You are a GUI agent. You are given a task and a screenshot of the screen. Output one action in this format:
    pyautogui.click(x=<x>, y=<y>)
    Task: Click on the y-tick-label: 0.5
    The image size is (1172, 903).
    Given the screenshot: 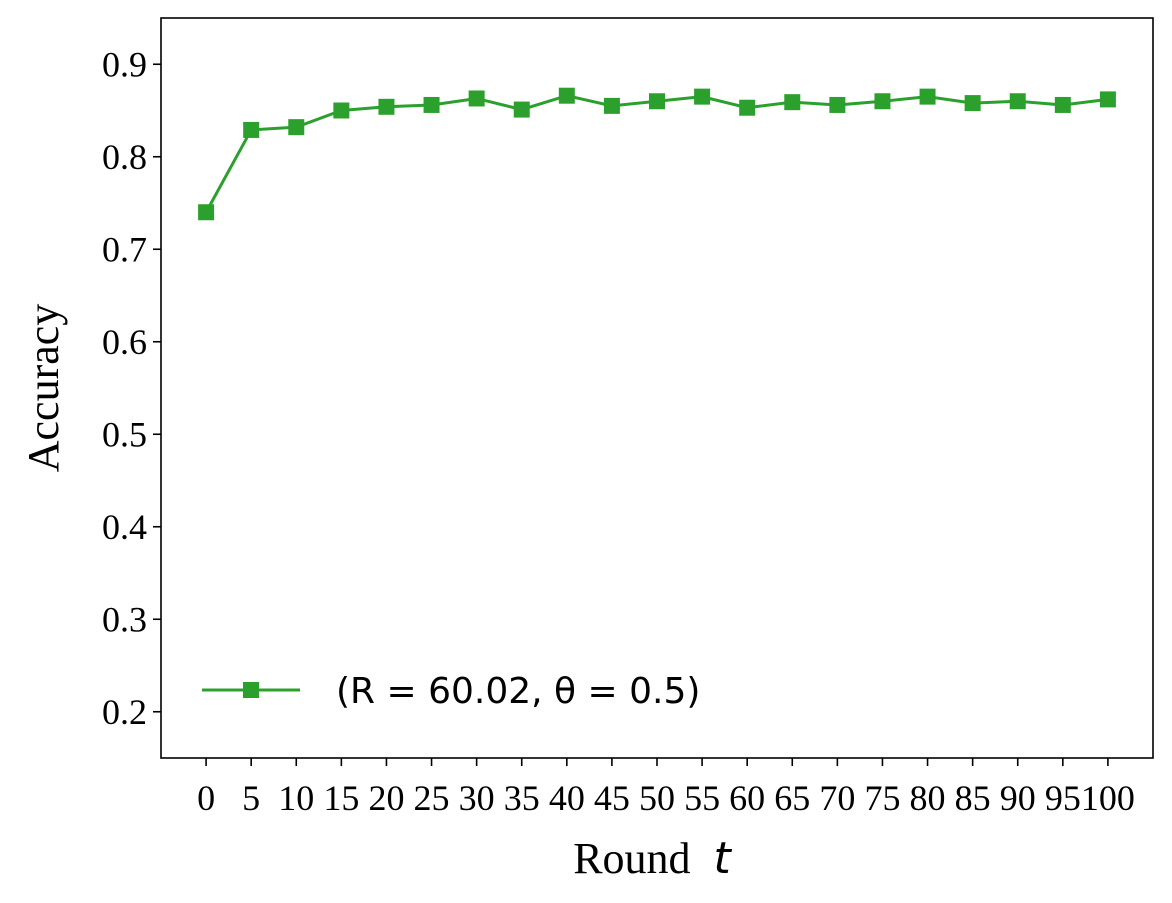 What is the action you would take?
    pyautogui.click(x=124, y=434)
    